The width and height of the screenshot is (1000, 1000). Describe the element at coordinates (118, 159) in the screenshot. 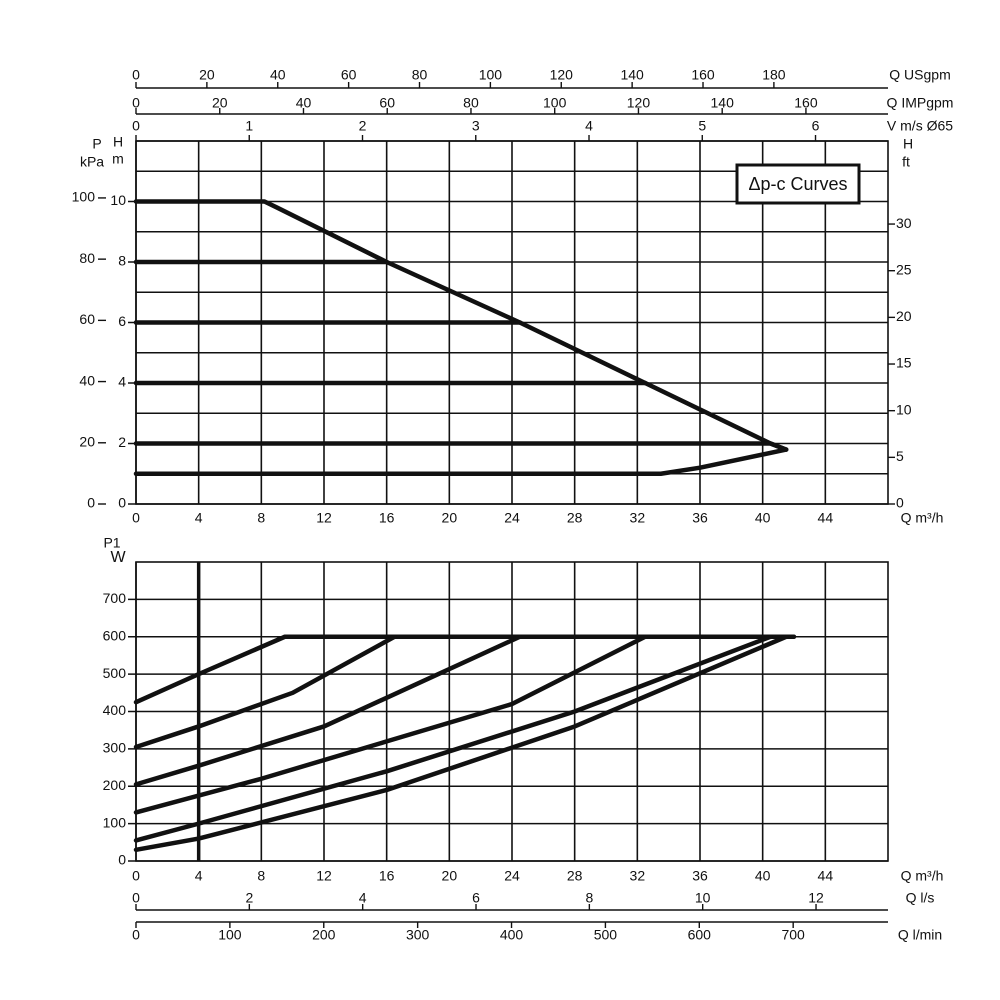

I see `y-axis-unit: m` at that location.